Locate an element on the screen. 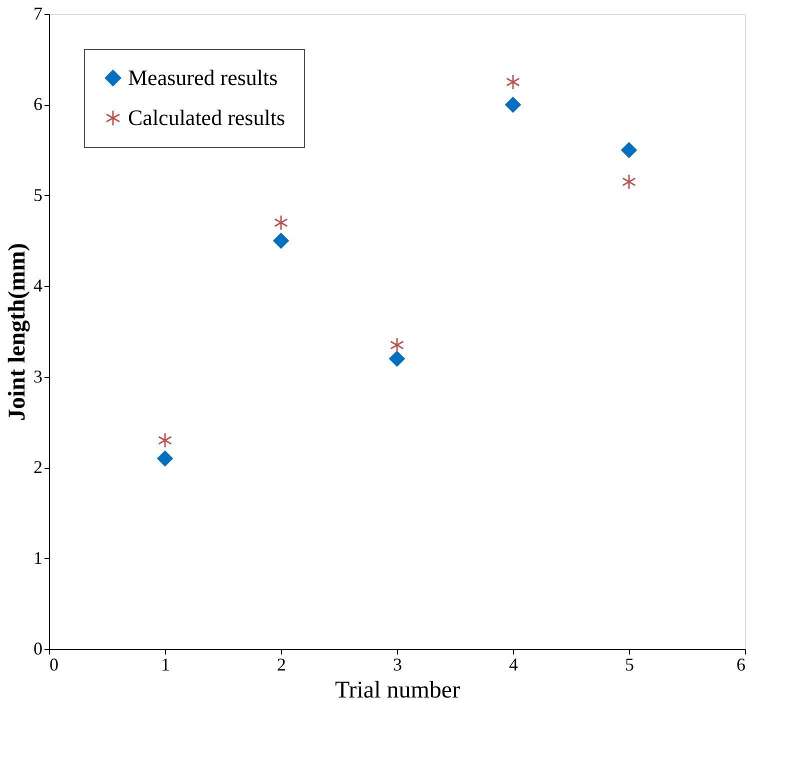 This screenshot has height=758, width=806. x-tick-label: 2 is located at coordinates (281, 664).